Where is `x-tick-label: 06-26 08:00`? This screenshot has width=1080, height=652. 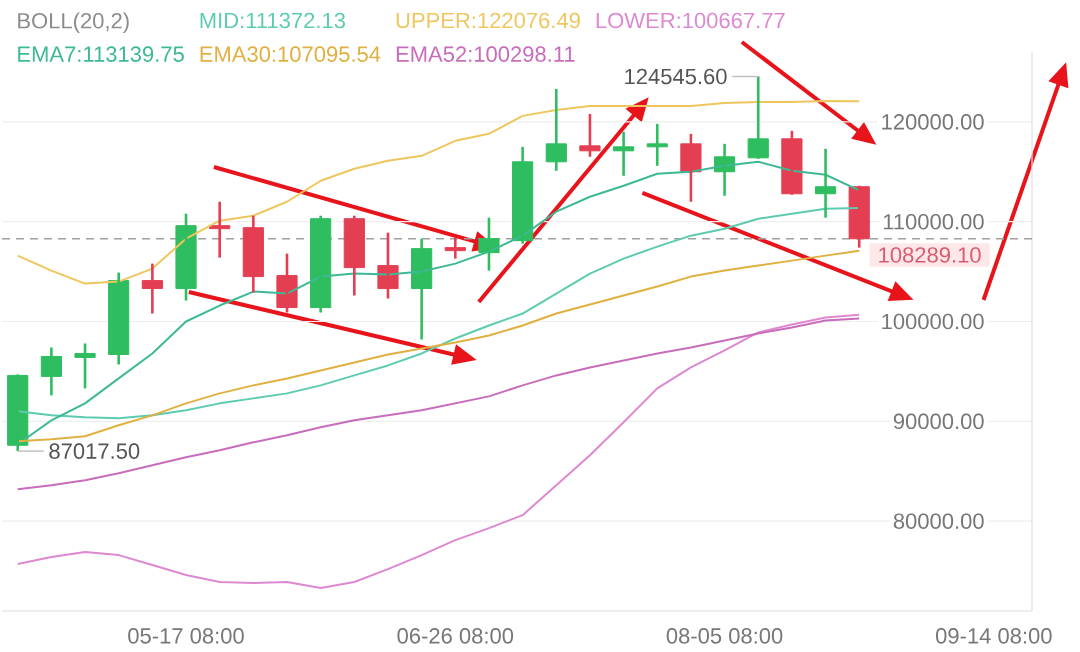 x-tick-label: 06-26 08:00 is located at coordinates (455, 636).